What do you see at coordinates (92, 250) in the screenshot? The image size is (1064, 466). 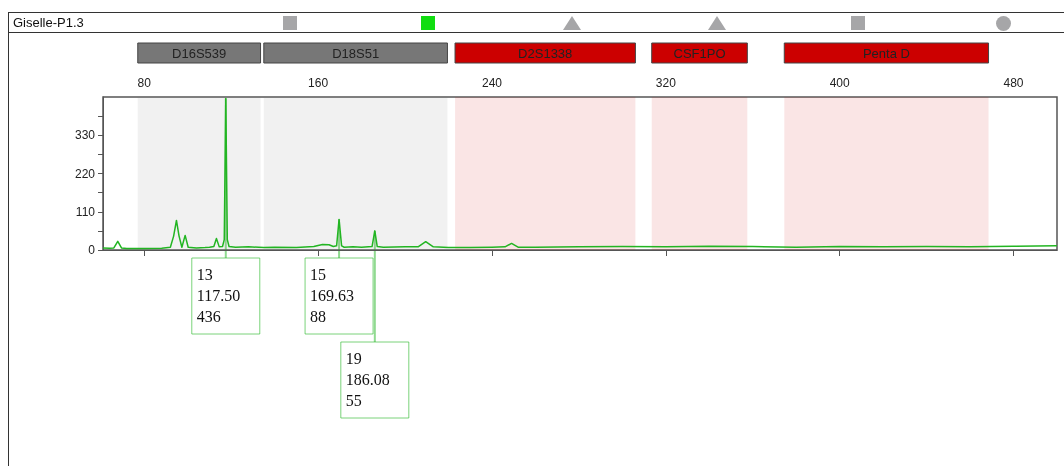 I see `y-tick-label: 0` at bounding box center [92, 250].